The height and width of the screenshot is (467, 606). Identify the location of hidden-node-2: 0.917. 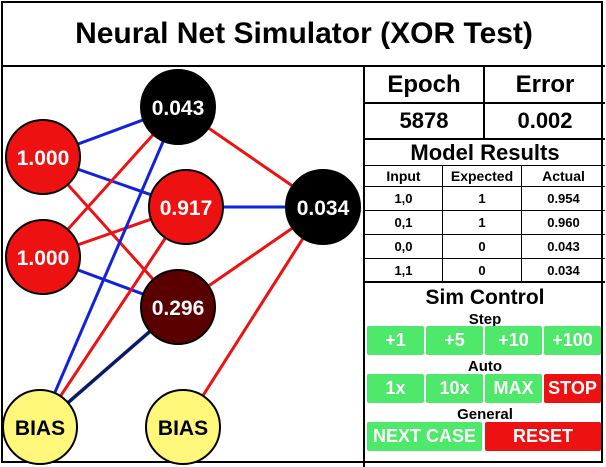
(186, 207).